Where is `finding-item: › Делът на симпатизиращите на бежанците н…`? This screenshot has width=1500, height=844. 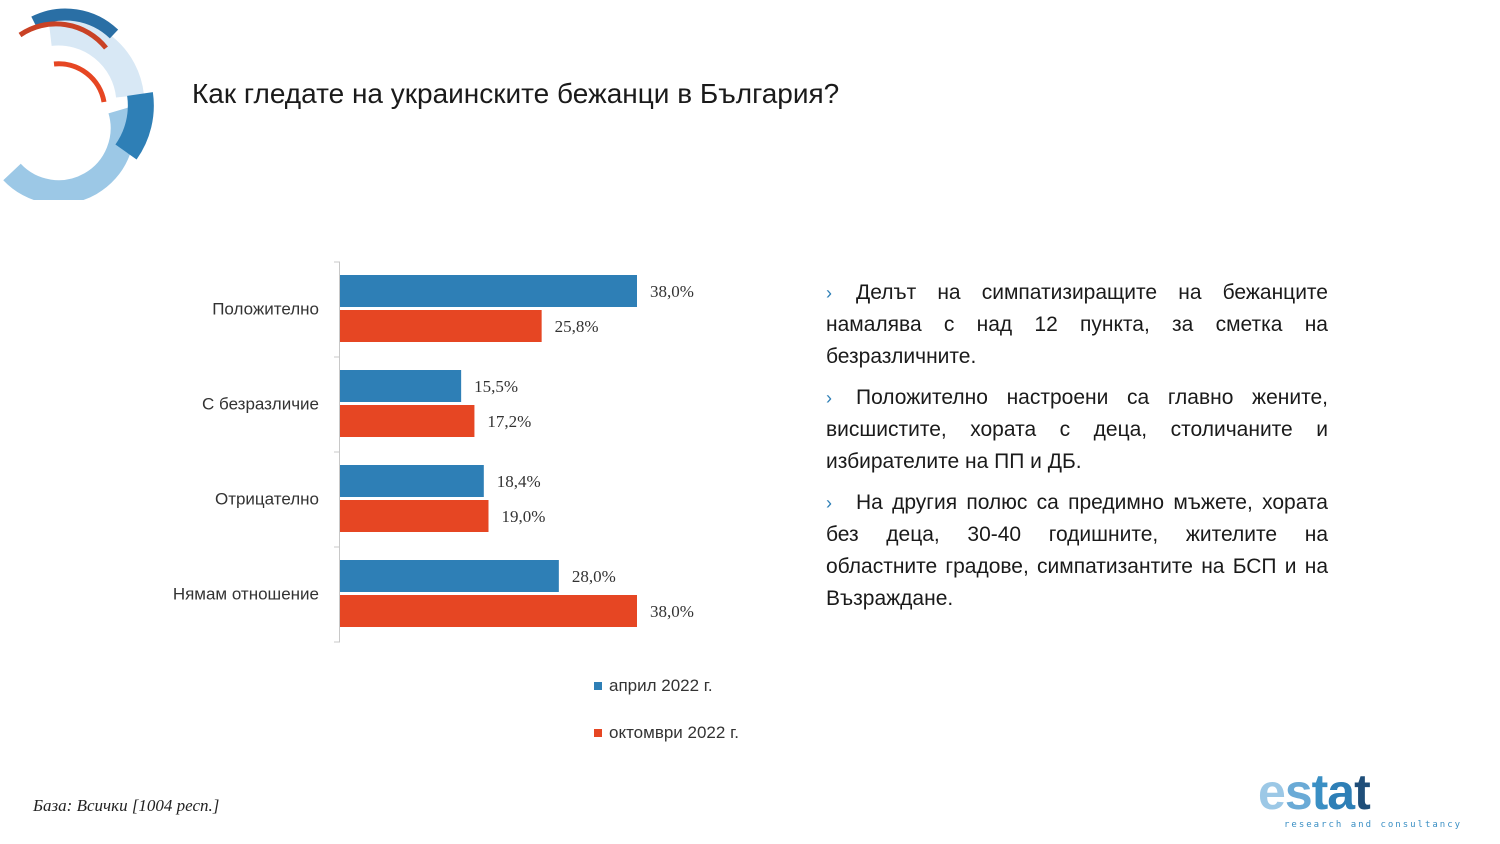
finding-item: › Делът на симпатизиращите на бежанците н… is located at coordinates (1077, 325).